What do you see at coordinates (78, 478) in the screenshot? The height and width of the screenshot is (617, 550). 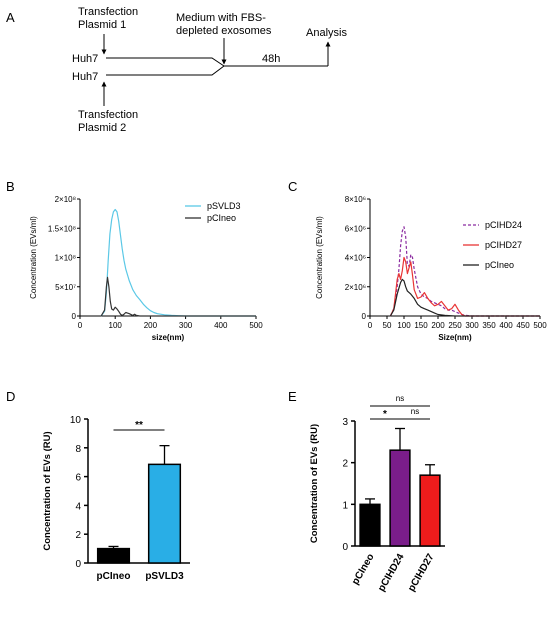 I see `y-tick-label: 6` at bounding box center [78, 478].